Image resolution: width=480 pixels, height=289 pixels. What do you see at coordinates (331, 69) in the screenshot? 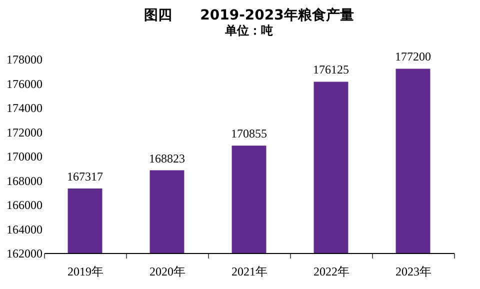
I see `data-label: 176125` at bounding box center [331, 69].